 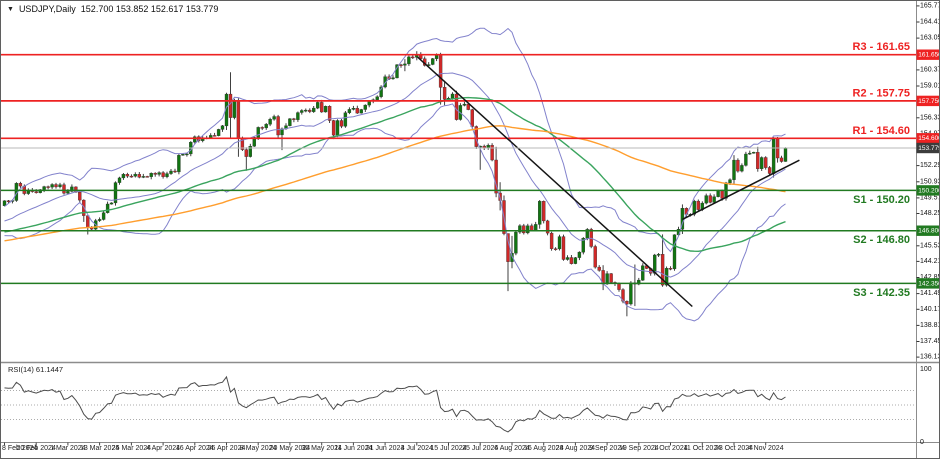 What do you see at coordinates (10, 9) in the screenshot?
I see `dropdown-arrow-icon: ▼` at bounding box center [10, 9].